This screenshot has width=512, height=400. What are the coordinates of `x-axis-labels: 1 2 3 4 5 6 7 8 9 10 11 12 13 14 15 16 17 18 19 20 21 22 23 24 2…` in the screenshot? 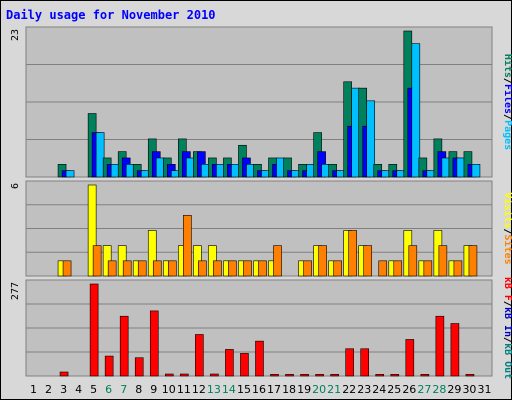 It's located at (260, 389).